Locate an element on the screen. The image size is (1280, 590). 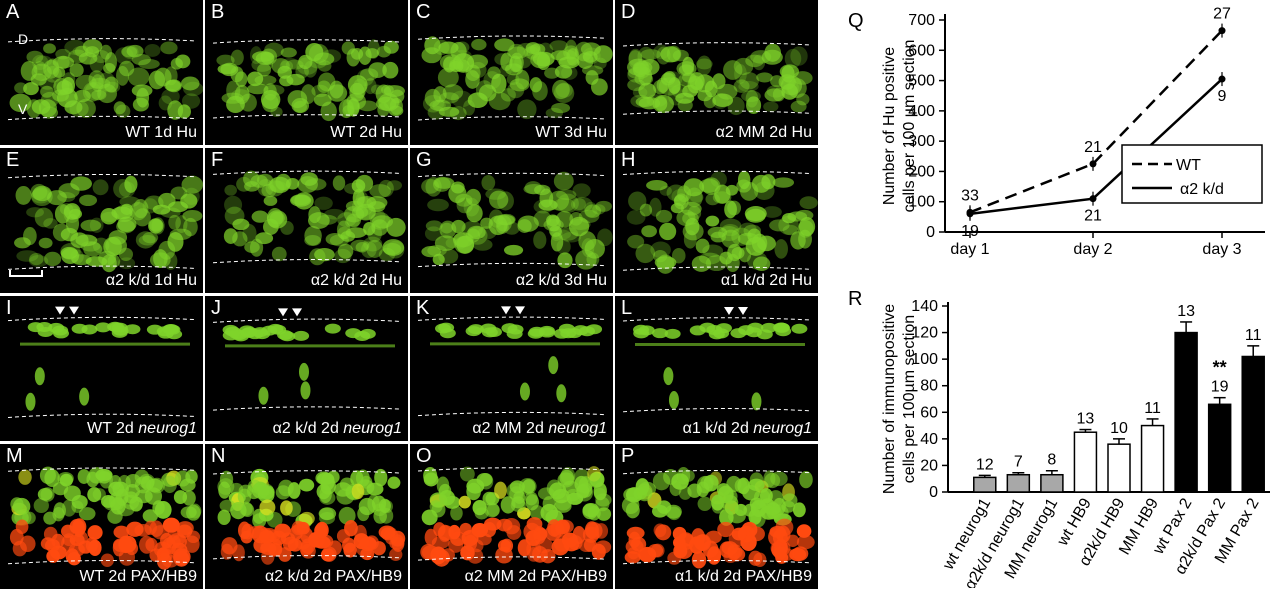
y-tick-label: 20 is located at coordinates (929, 465).